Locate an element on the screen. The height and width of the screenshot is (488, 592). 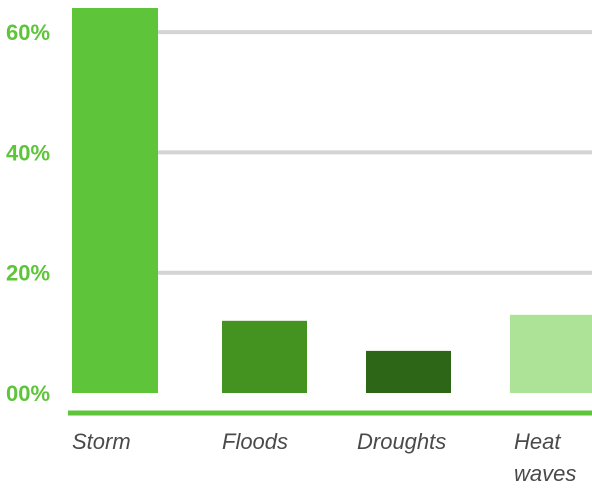
y-tick-label-60: 60% is located at coordinates (28, 32).